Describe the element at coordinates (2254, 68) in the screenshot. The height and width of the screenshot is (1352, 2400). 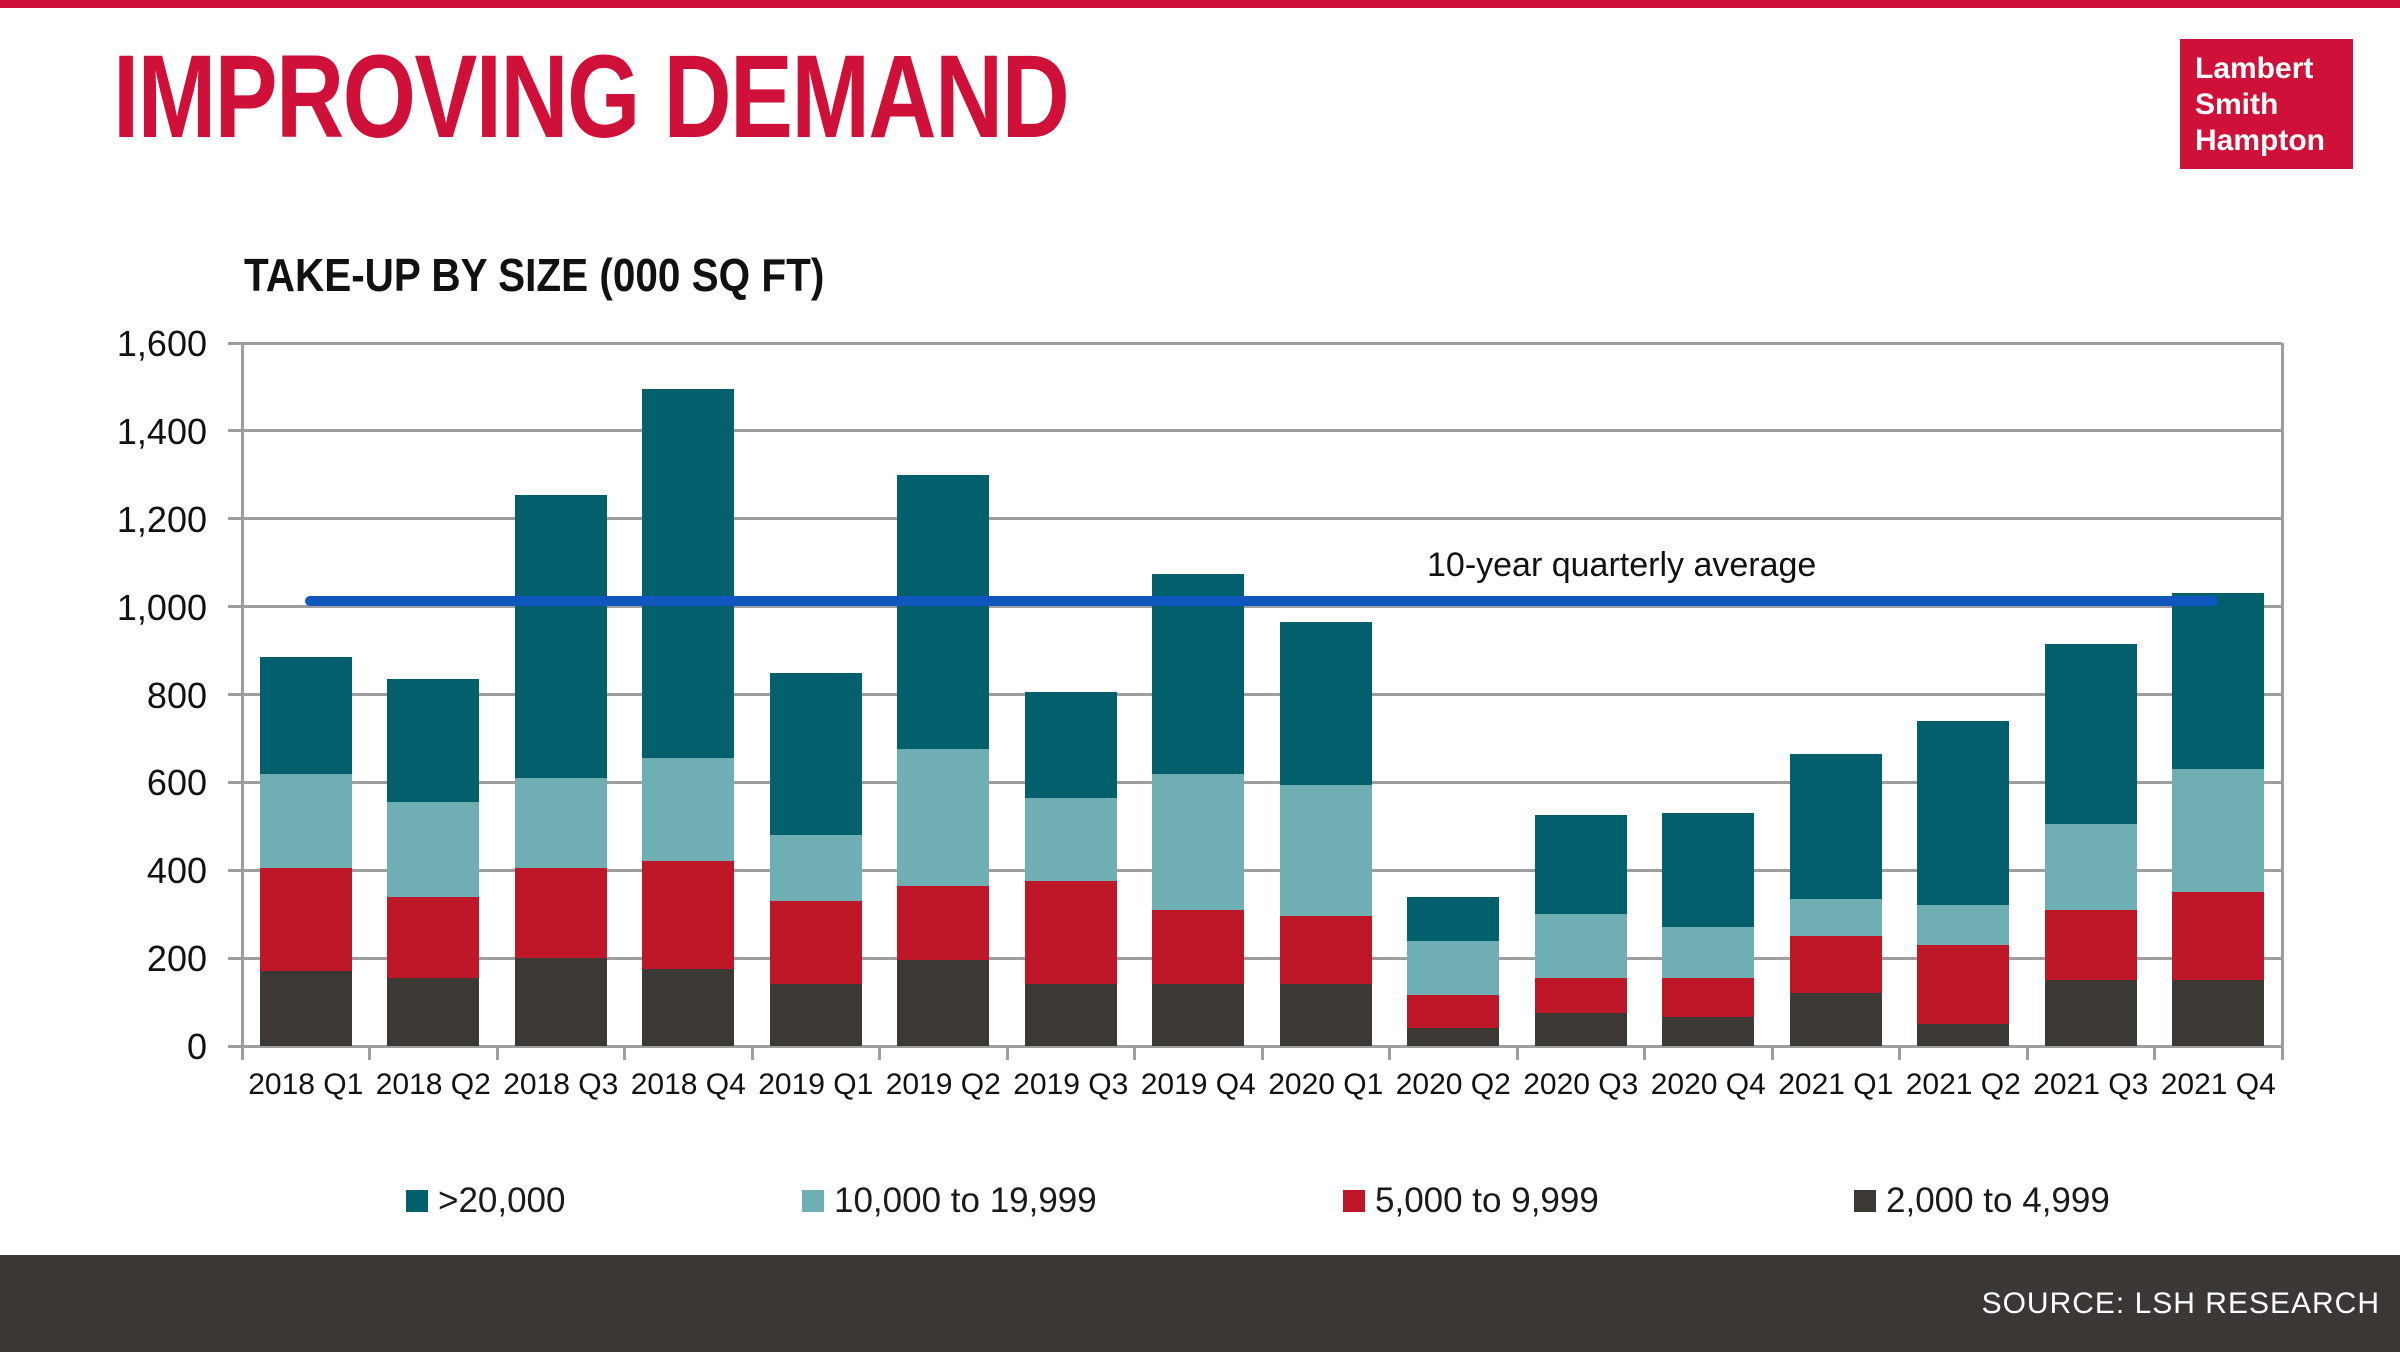
I see `logo-line: Lambert` at that location.